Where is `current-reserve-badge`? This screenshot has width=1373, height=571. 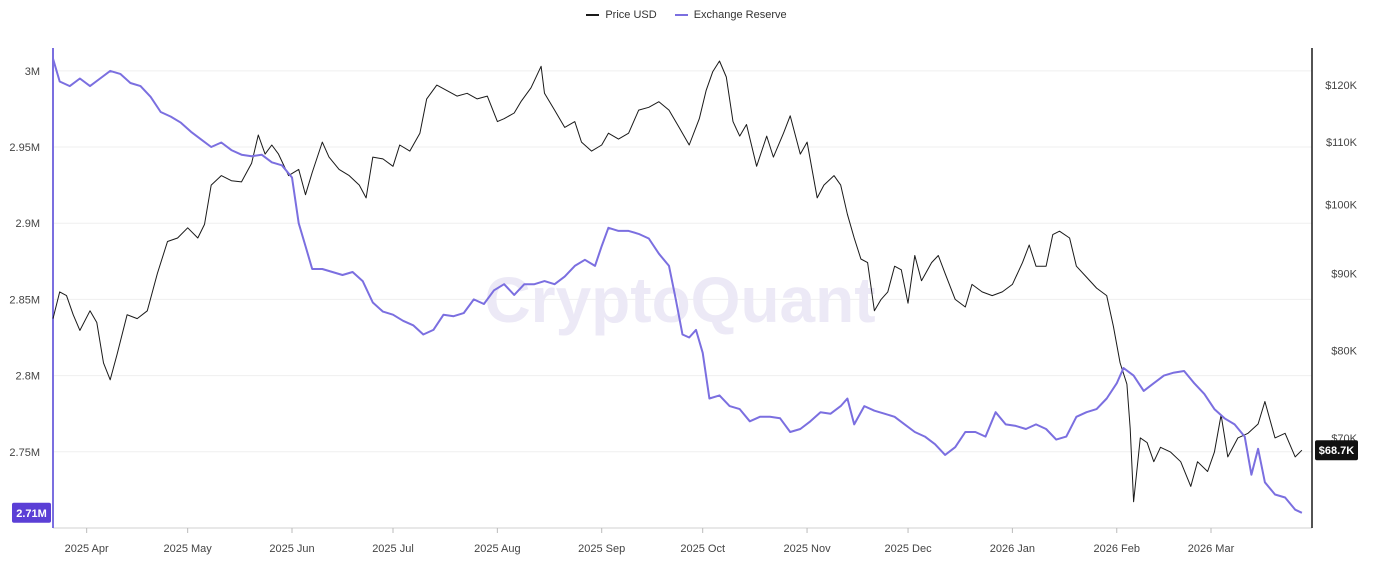 current-reserve-badge is located at coordinates (31, 512).